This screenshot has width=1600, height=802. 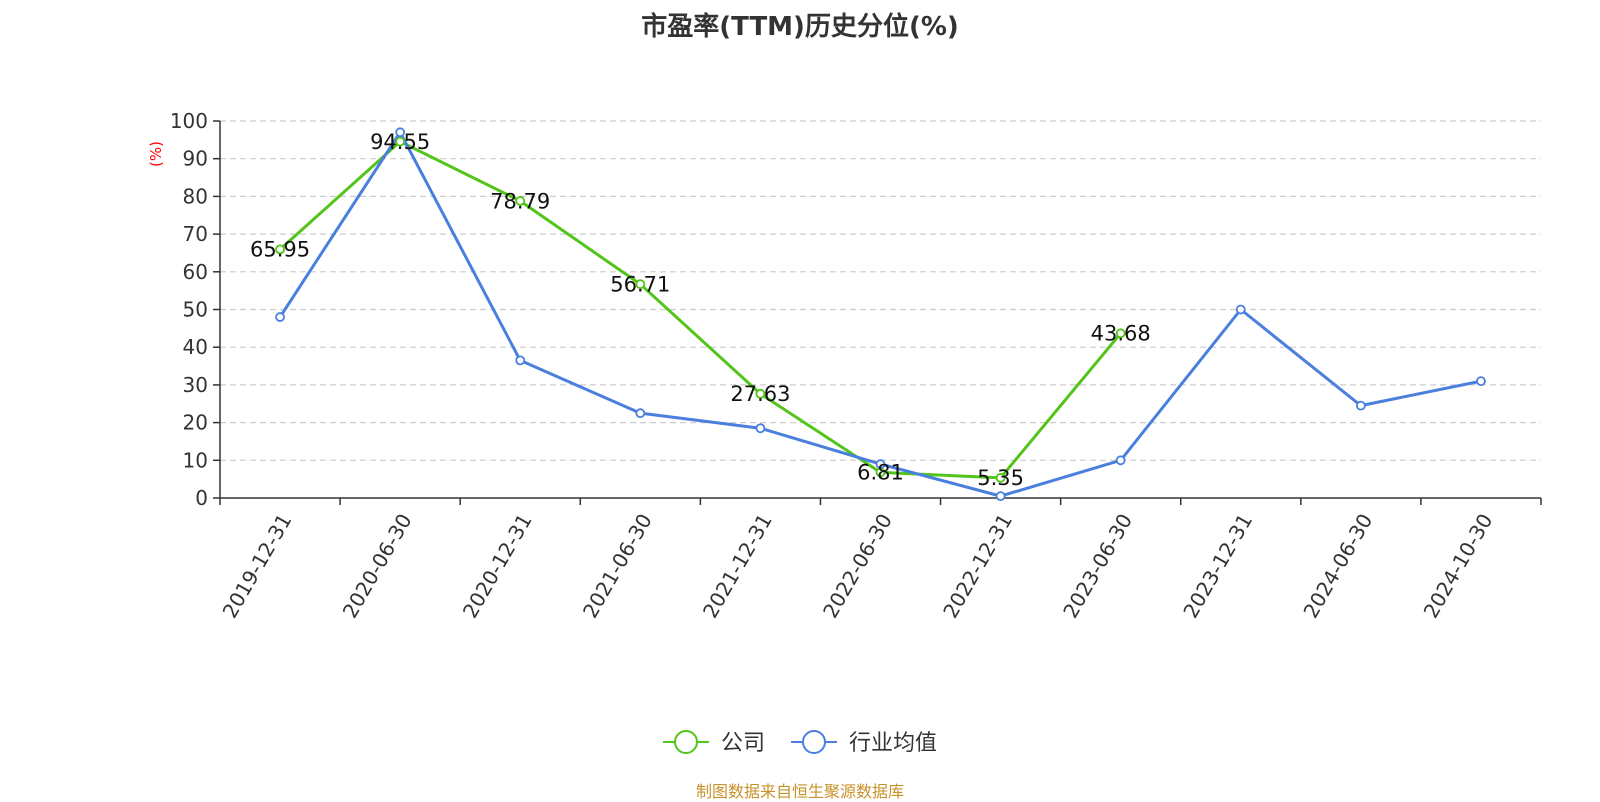 I want to click on y-tick-label: 40, so click(x=195, y=347).